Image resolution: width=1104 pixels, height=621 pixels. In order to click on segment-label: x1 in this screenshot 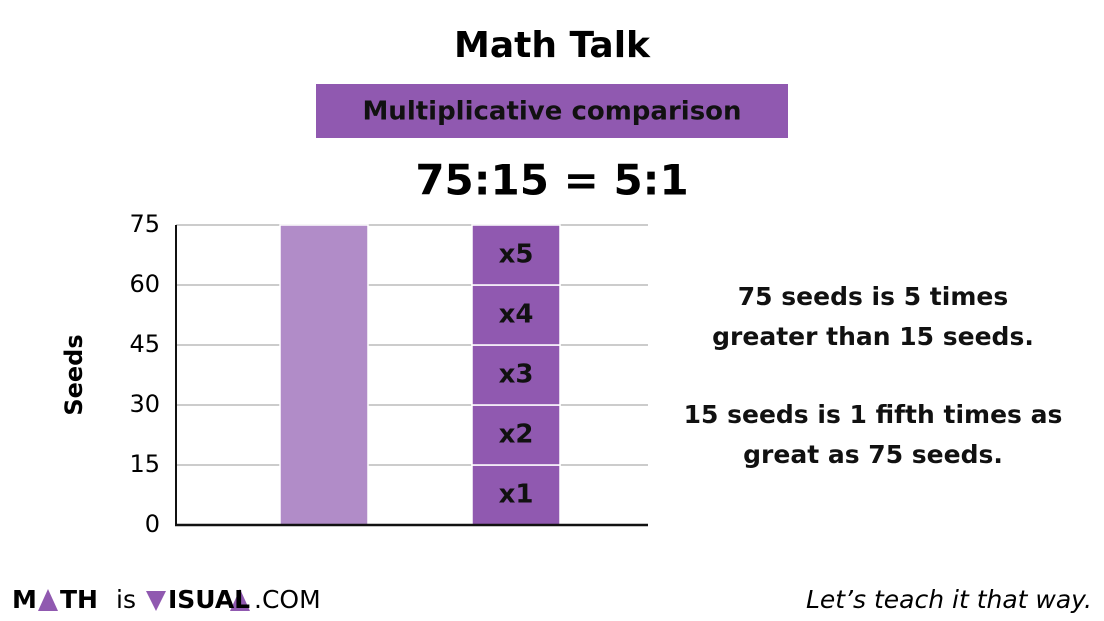, I will do `click(516, 495)`.